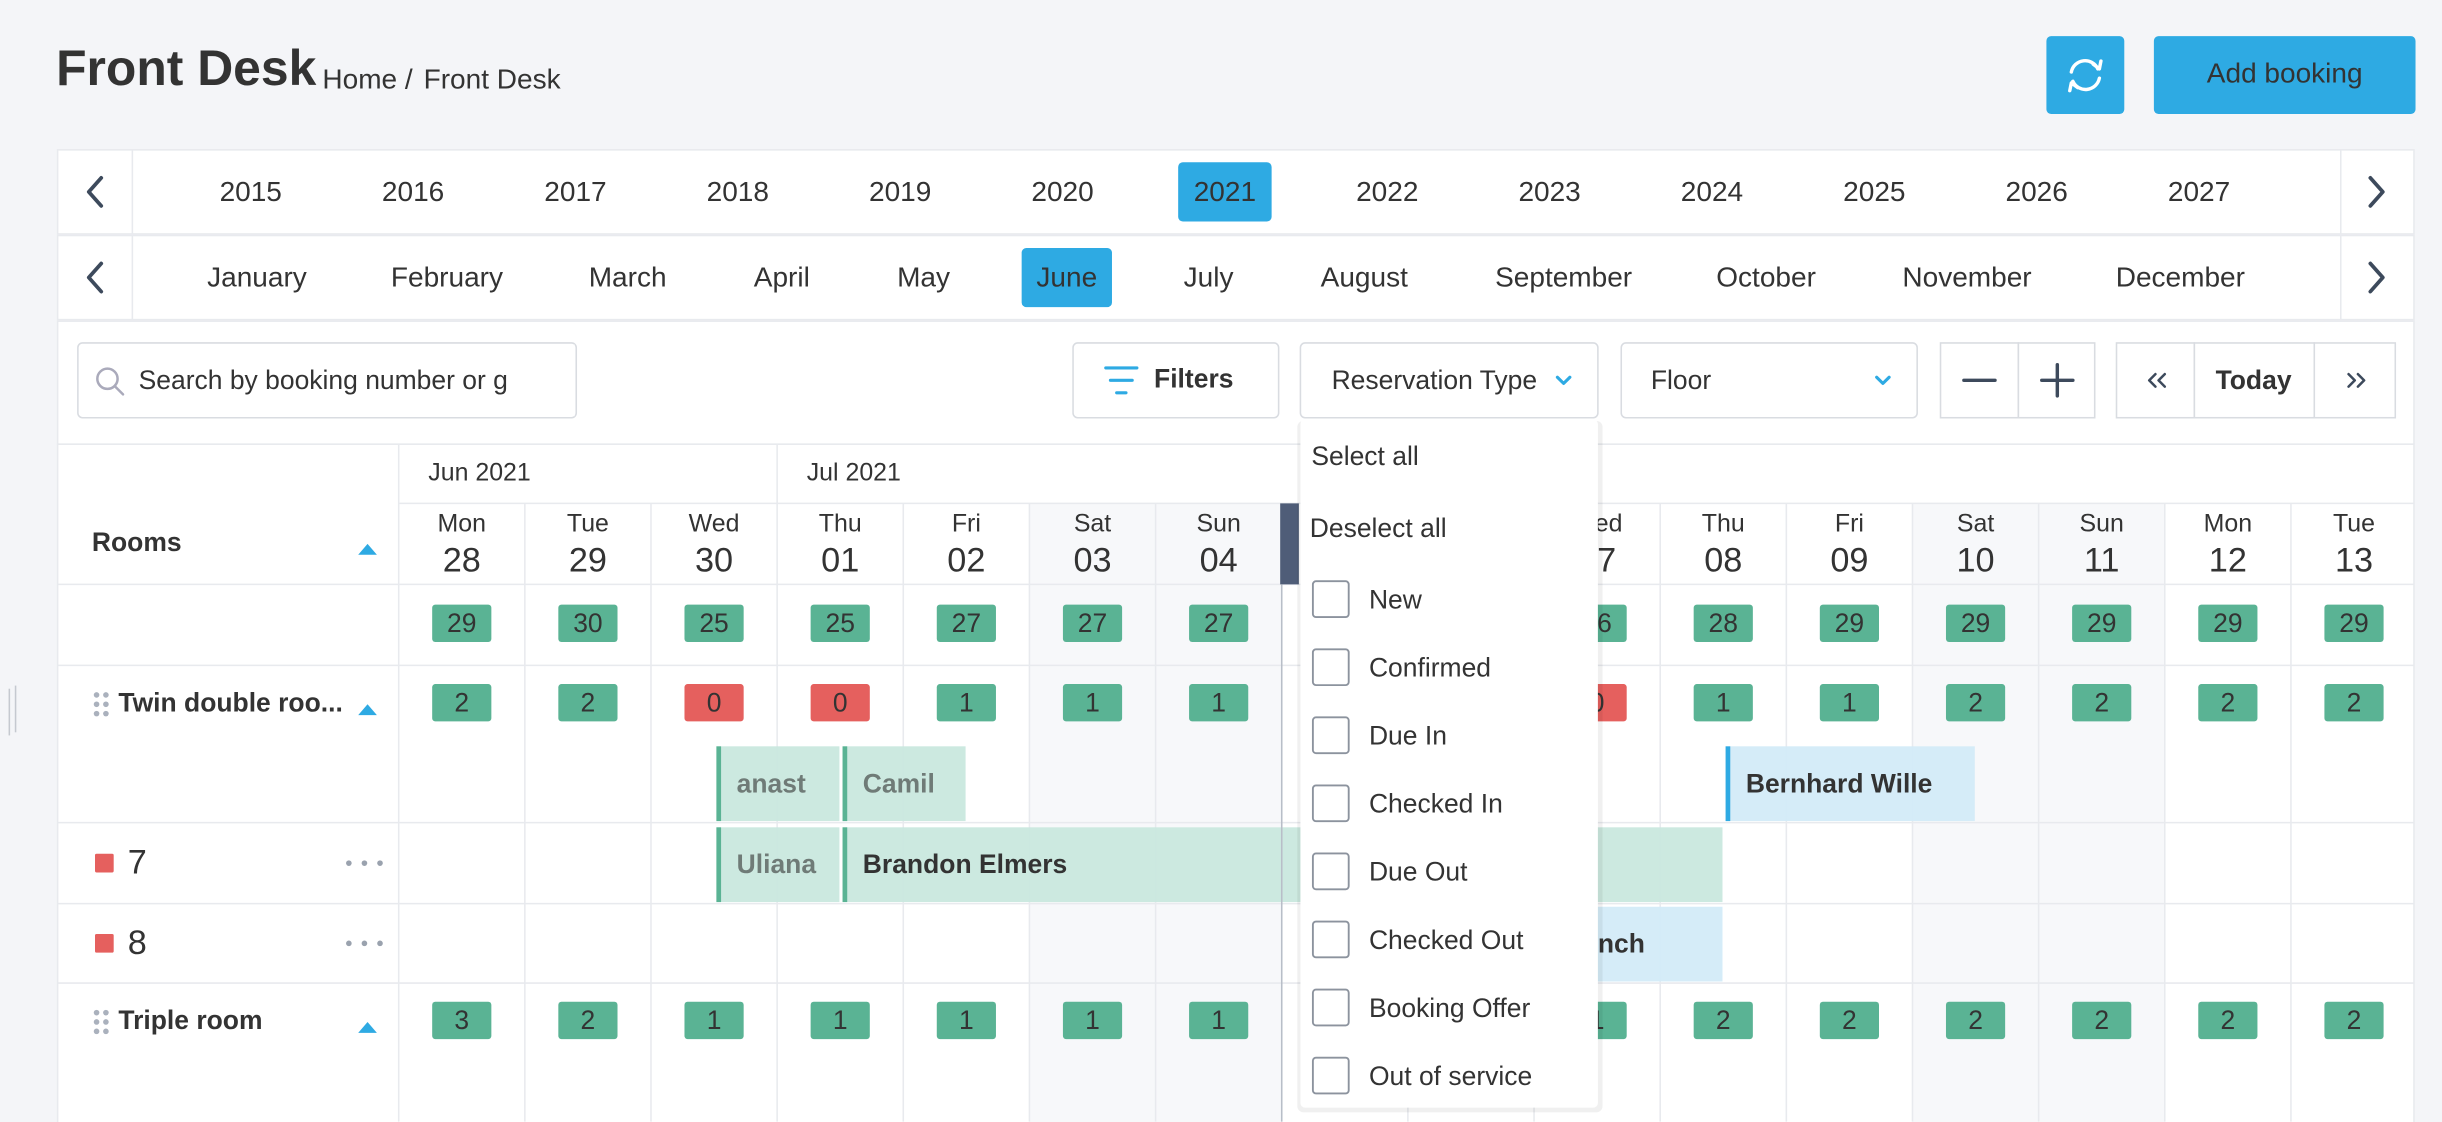 The width and height of the screenshot is (2442, 1122). I want to click on add-booking-button, so click(2284, 75).